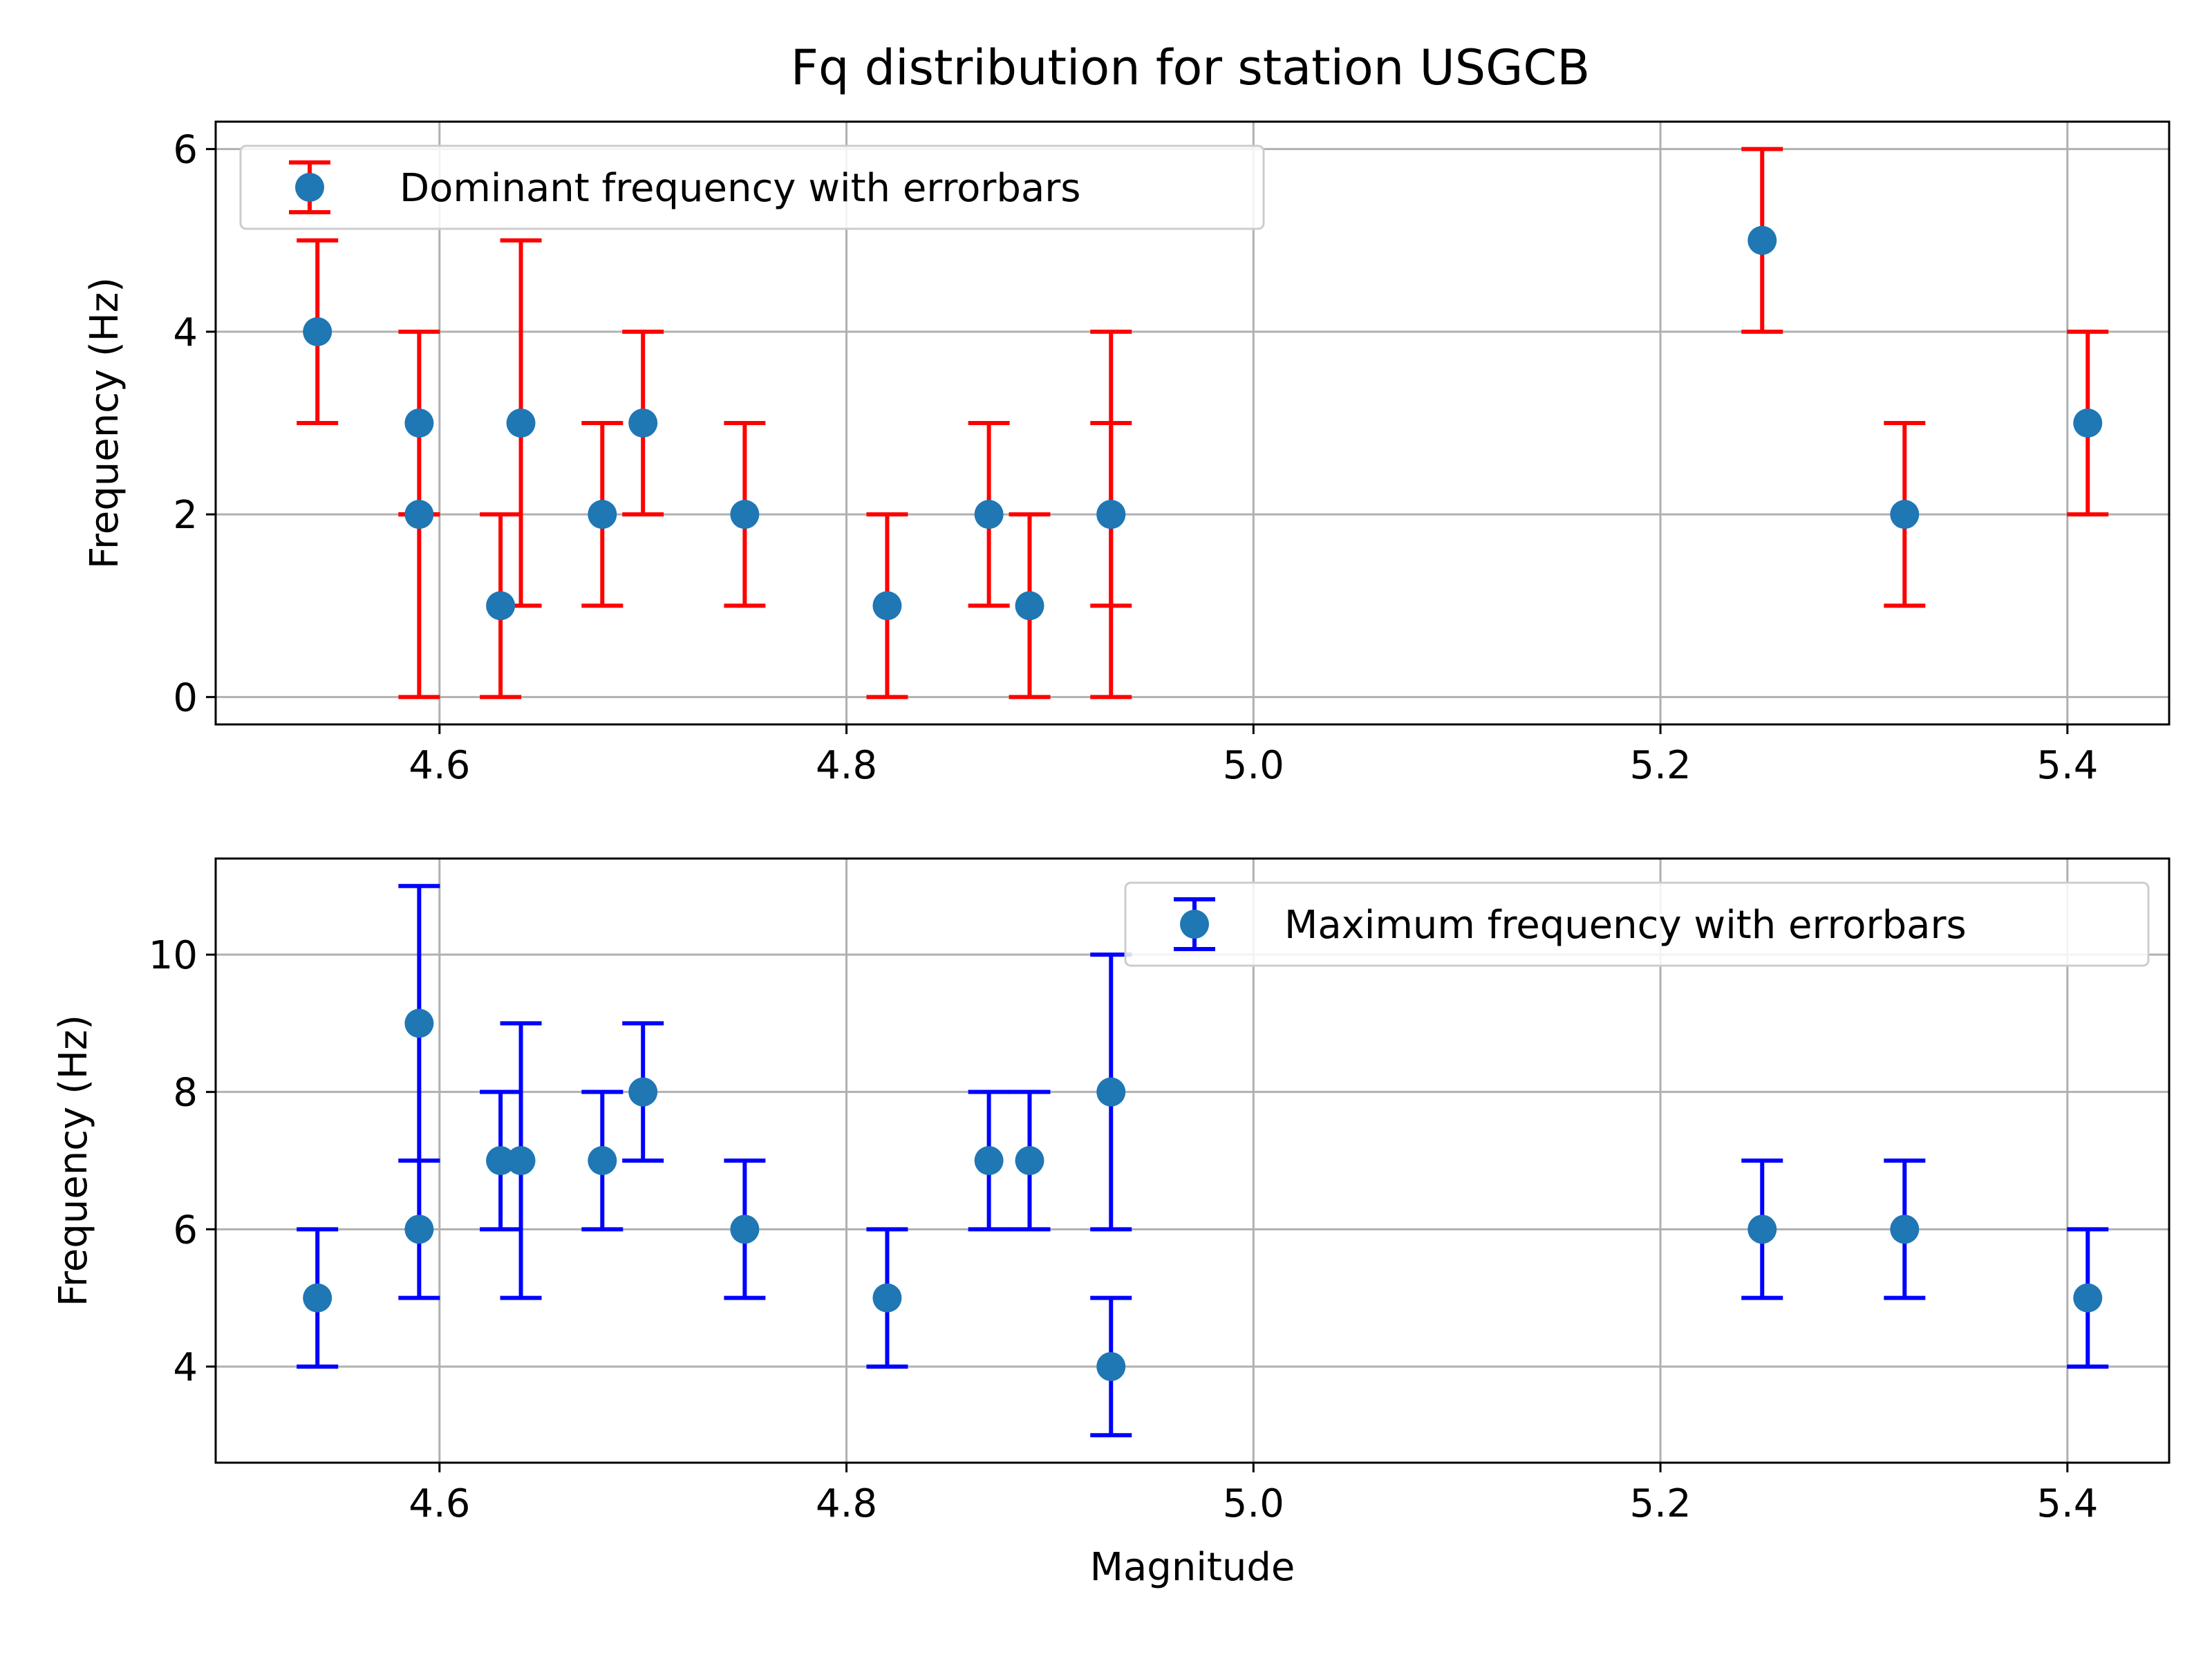 The image size is (2212, 1659). Describe the element at coordinates (740, 188) in the screenshot. I see `legend-label: Dominant frequency with errorbars` at that location.